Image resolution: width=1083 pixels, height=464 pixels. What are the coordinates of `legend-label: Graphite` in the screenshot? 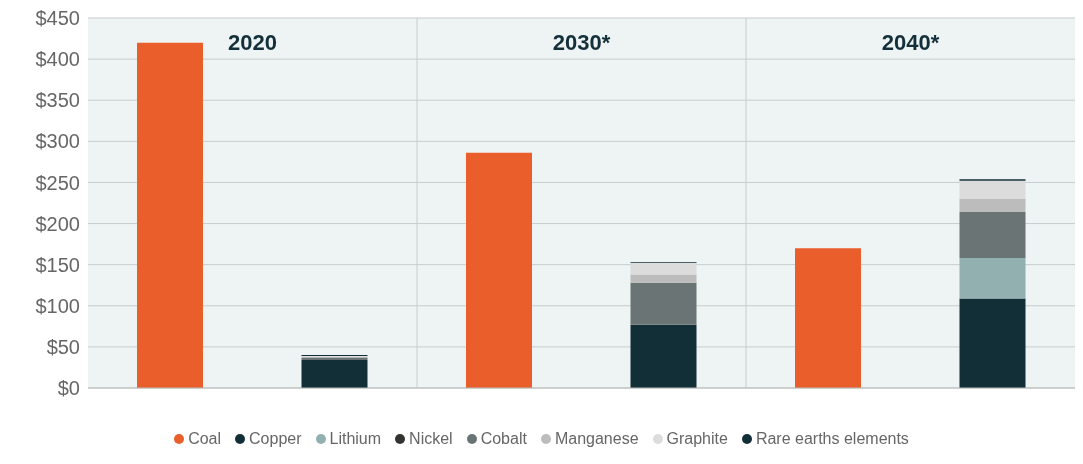 It's located at (696, 439).